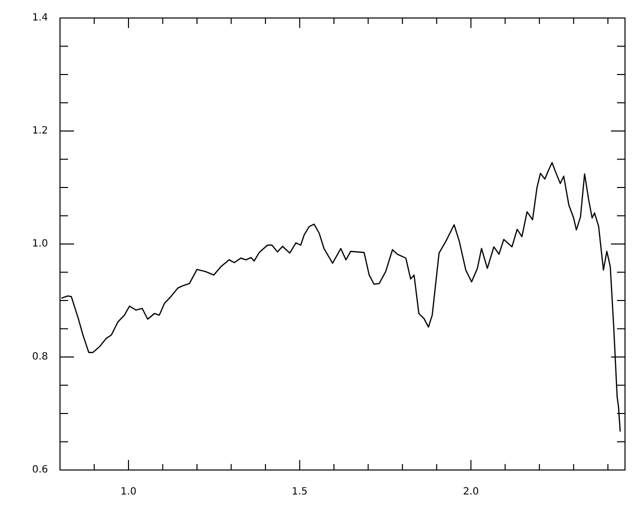 The width and height of the screenshot is (640, 512). What do you see at coordinates (470, 492) in the screenshot?
I see `x-tick-label: 2.0` at bounding box center [470, 492].